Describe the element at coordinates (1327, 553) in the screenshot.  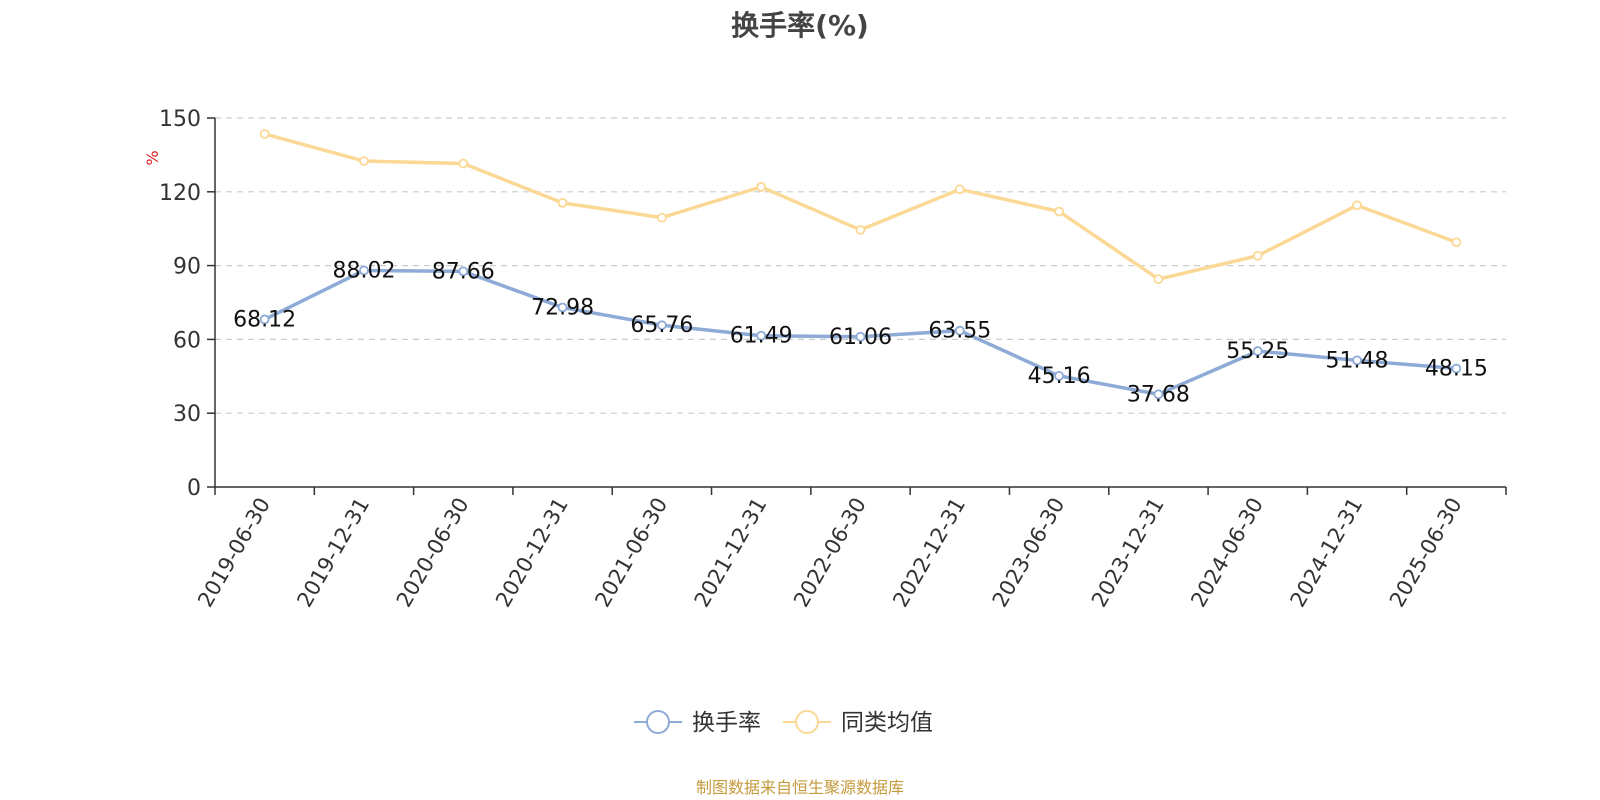
I see `x-tick-label: 2024-12-31` at that location.